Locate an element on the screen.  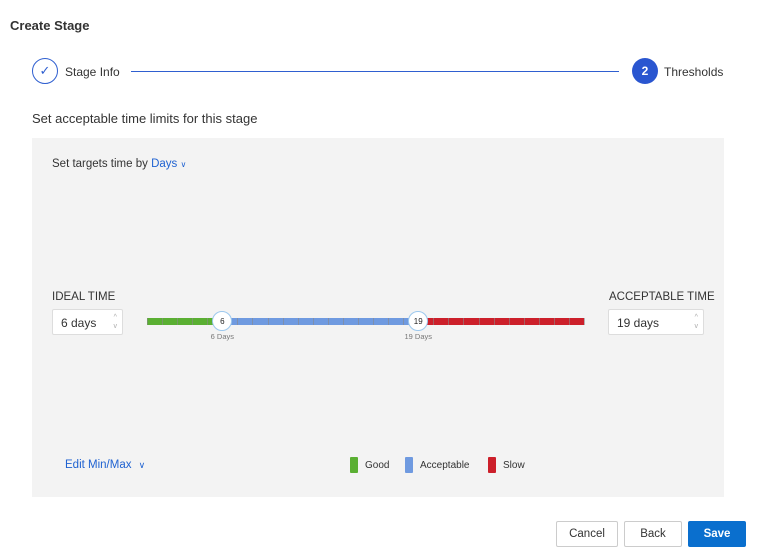
acceptable-time-label: ACCEPTABLE TIME is located at coordinates (662, 297).